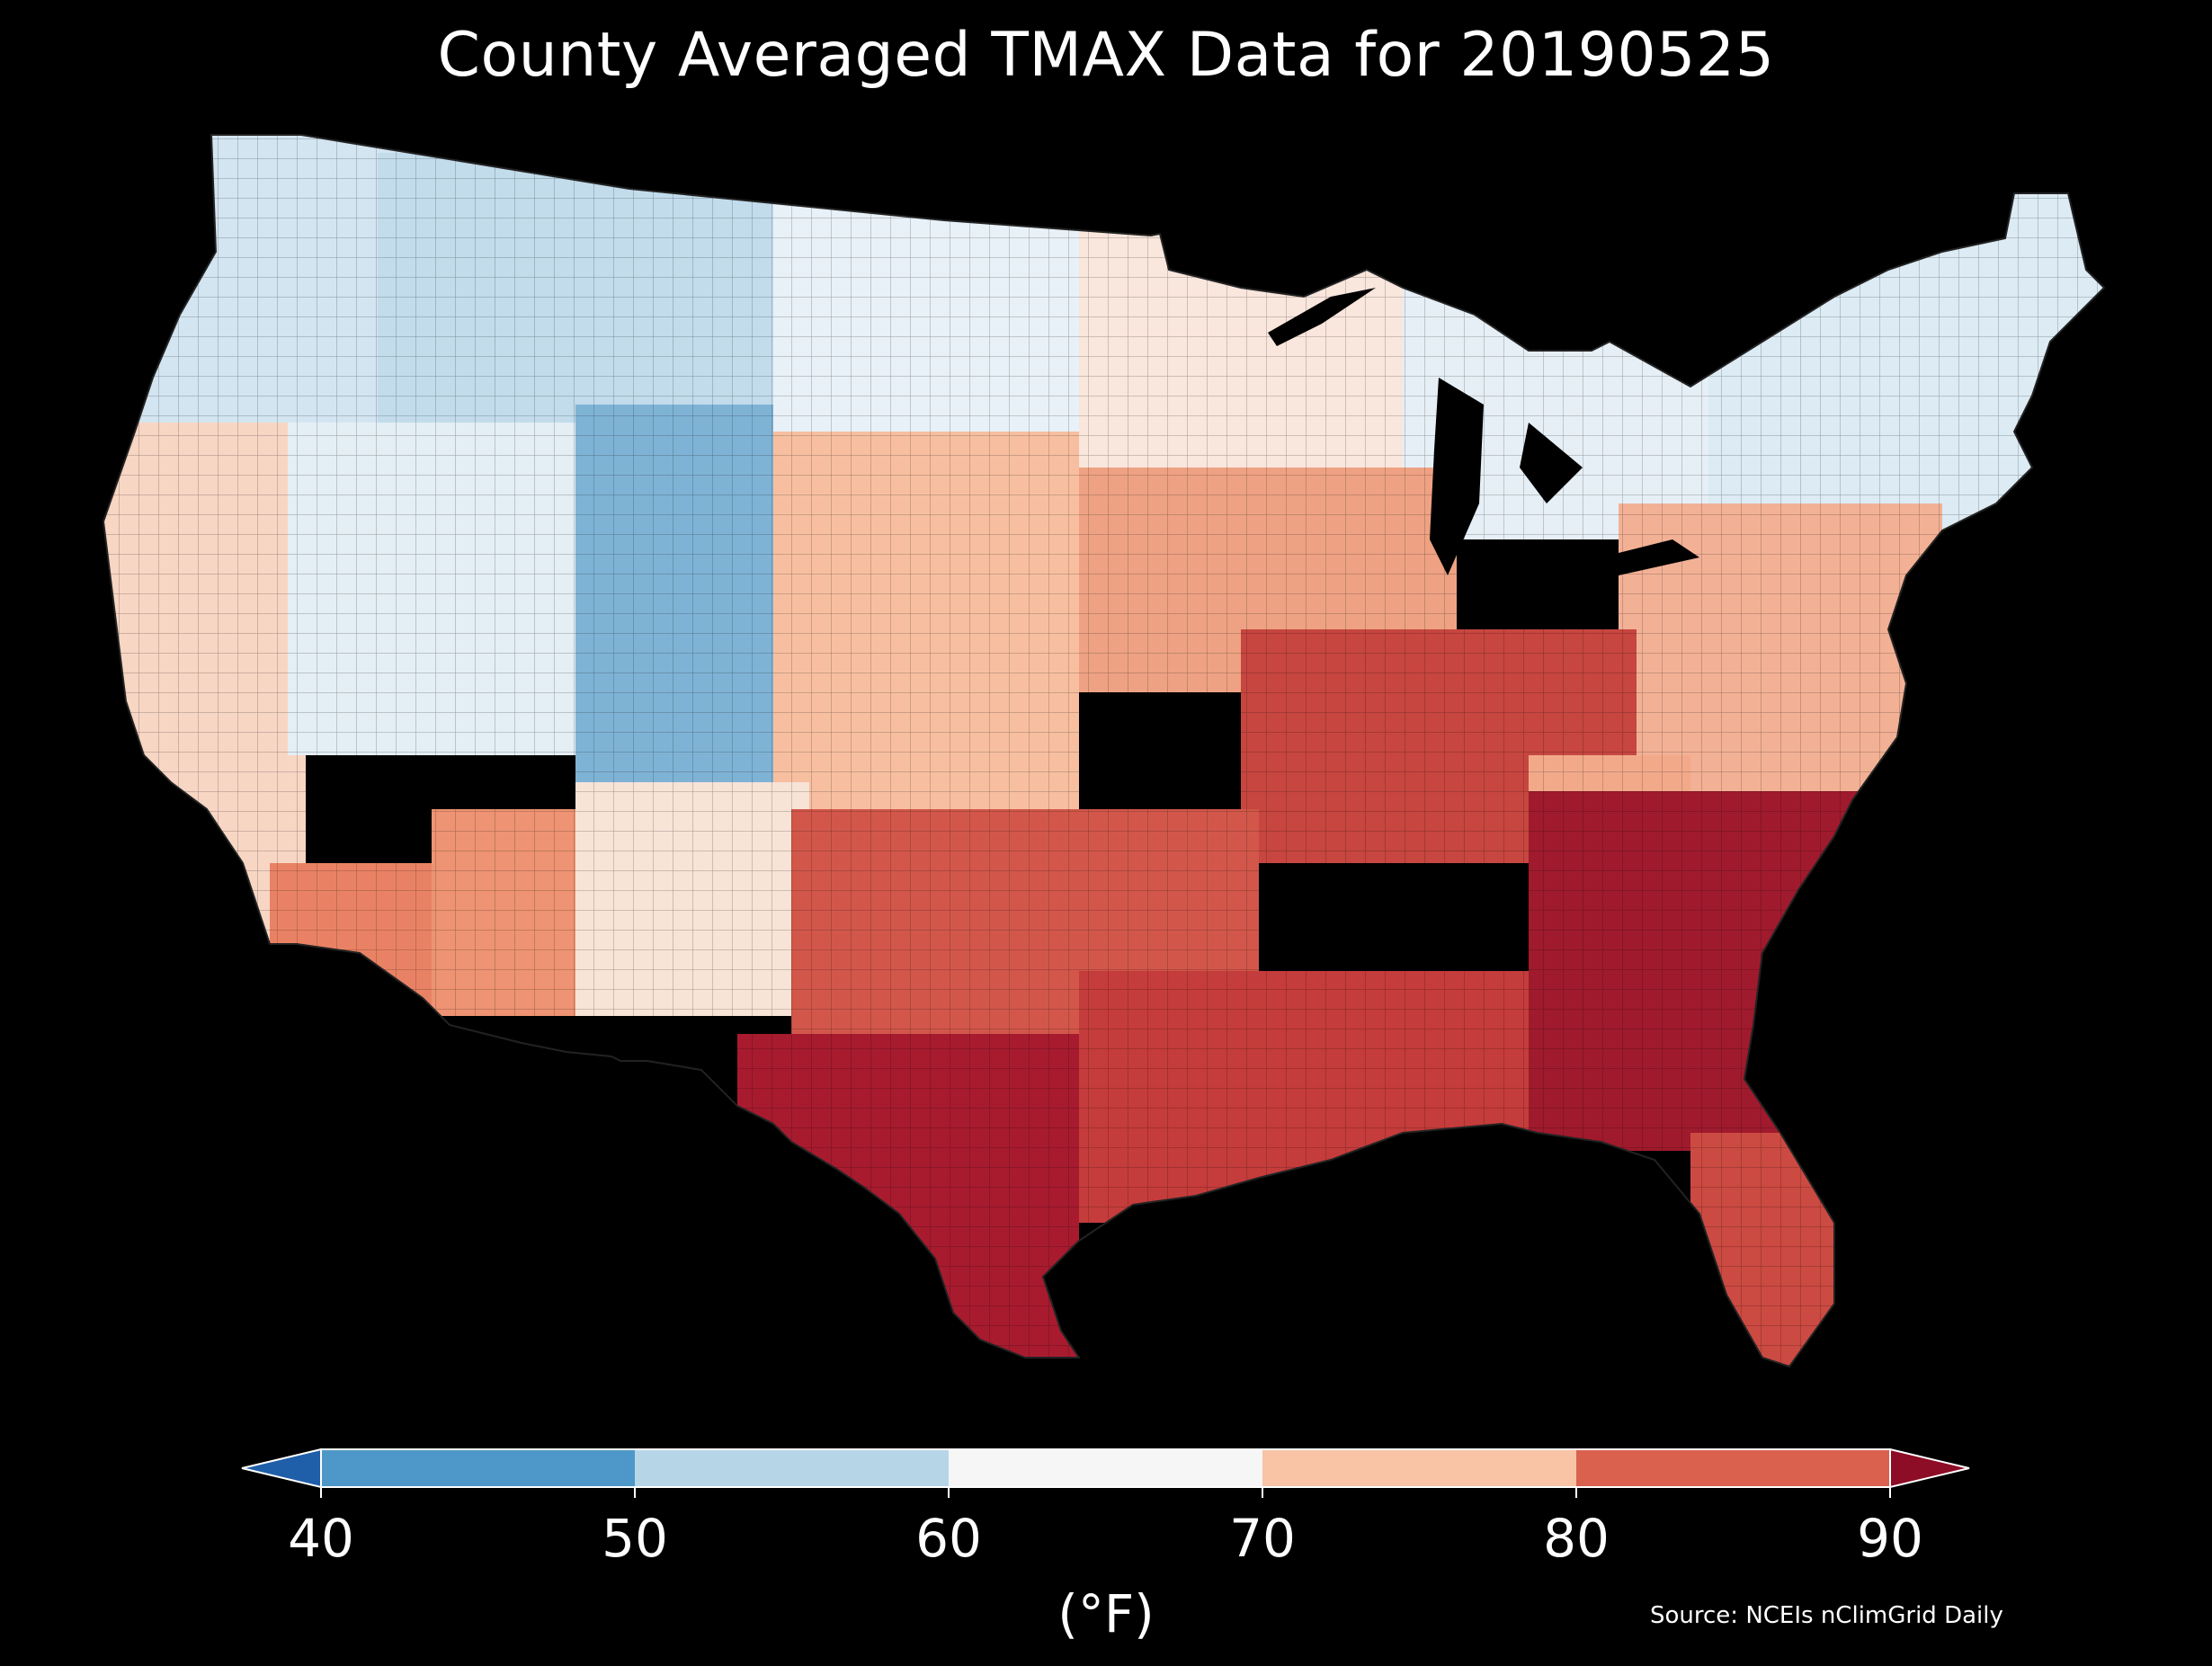 The width and height of the screenshot is (2212, 1666). I want to click on colorbar-tick-label: 40, so click(321, 1538).